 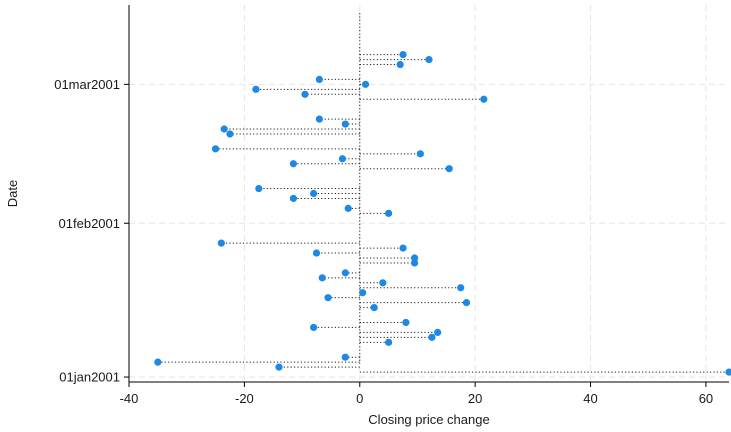 I want to click on y-tick-label: 01mar2001, so click(x=87, y=84).